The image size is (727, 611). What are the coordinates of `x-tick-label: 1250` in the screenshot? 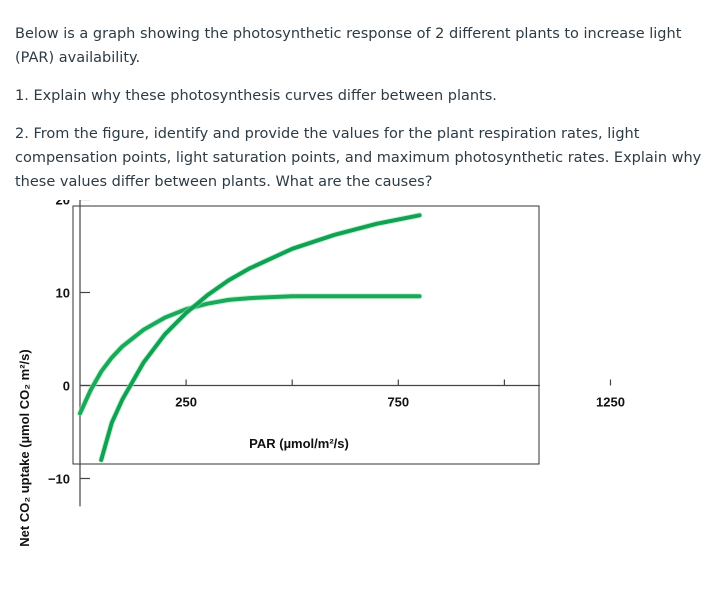 It's located at (610, 402).